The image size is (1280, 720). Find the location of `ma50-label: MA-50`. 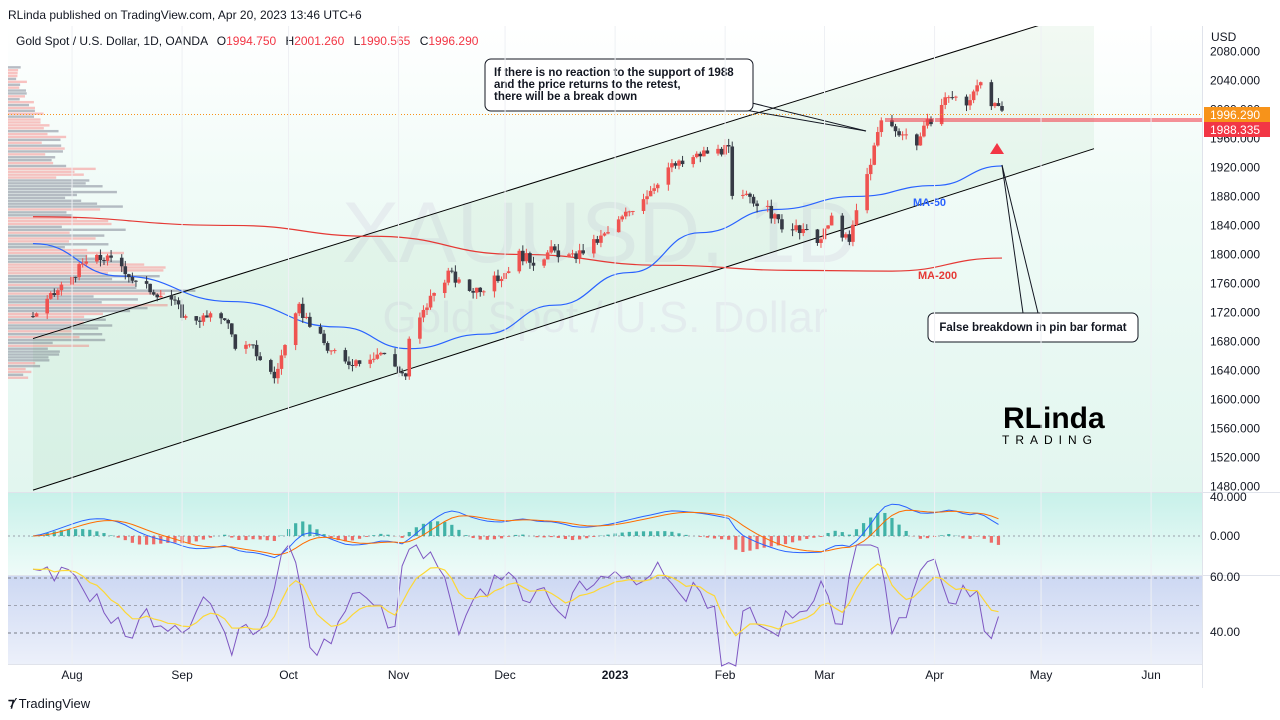

ma50-label: MA-50 is located at coordinates (929, 203).